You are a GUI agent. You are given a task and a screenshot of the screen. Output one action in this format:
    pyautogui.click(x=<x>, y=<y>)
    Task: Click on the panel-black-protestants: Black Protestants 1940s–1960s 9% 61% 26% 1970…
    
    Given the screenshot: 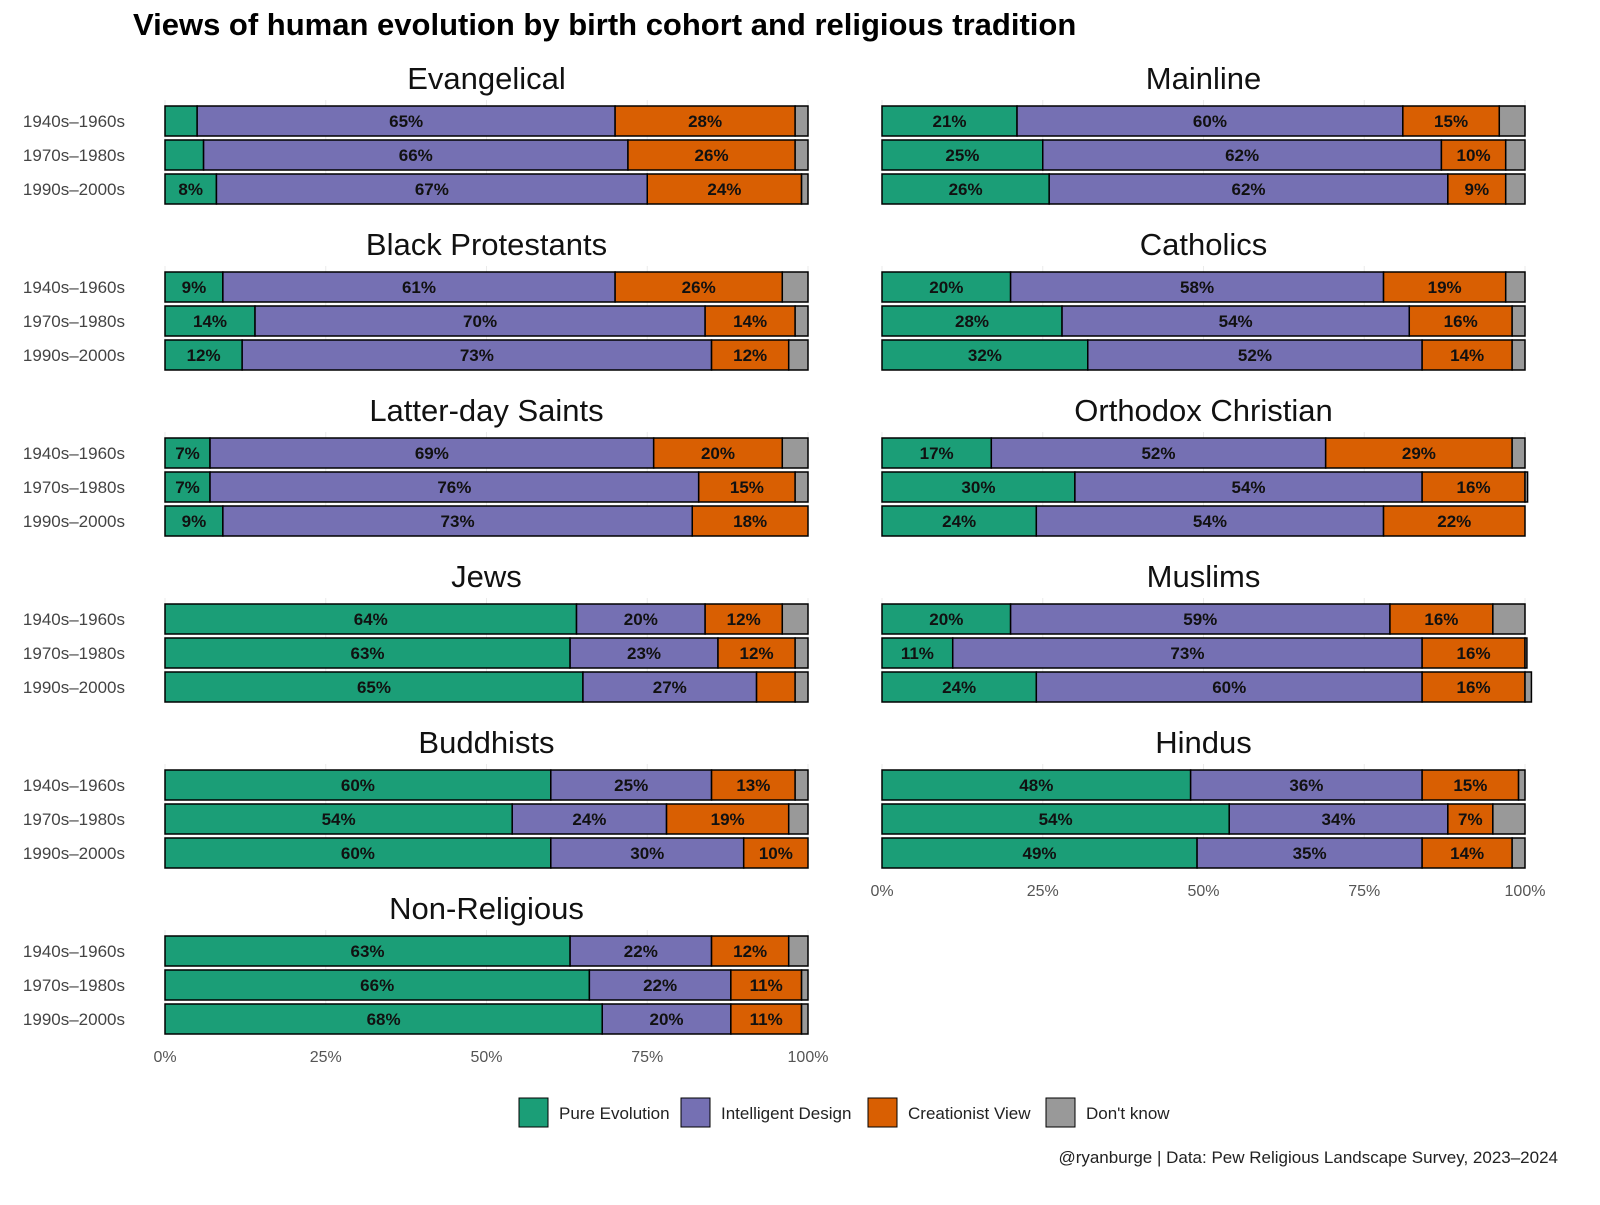 What is the action you would take?
    pyautogui.click(x=416, y=299)
    